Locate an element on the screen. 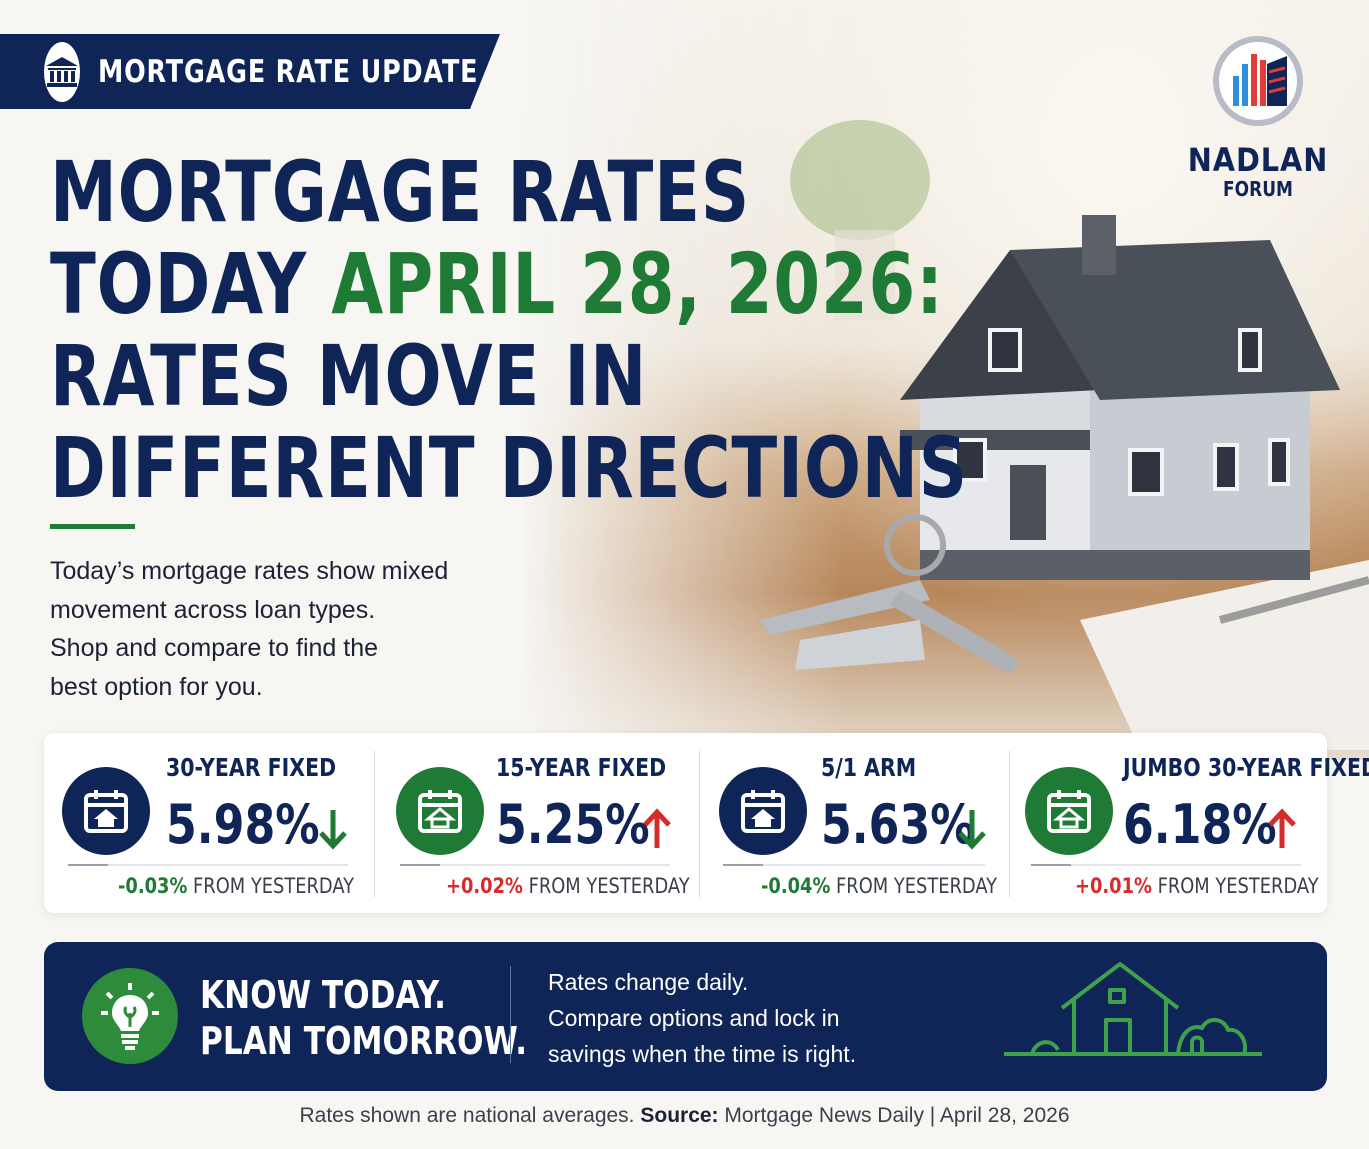 The height and width of the screenshot is (1149, 1369). bank-icon is located at coordinates (62, 71).